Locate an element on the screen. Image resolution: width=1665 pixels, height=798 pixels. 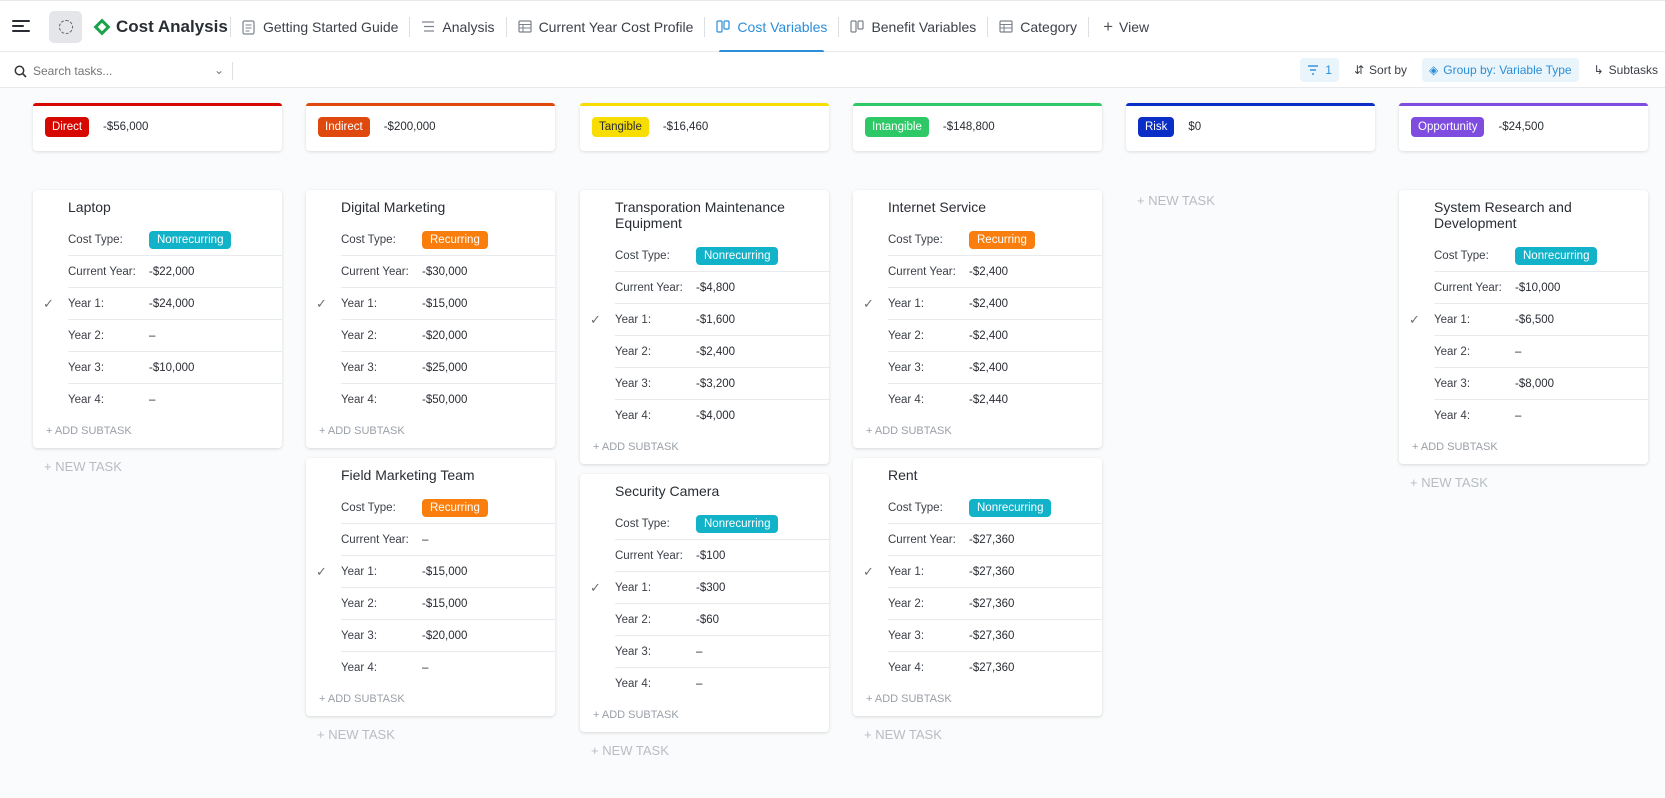
group-badge: Direct is located at coordinates (67, 127).